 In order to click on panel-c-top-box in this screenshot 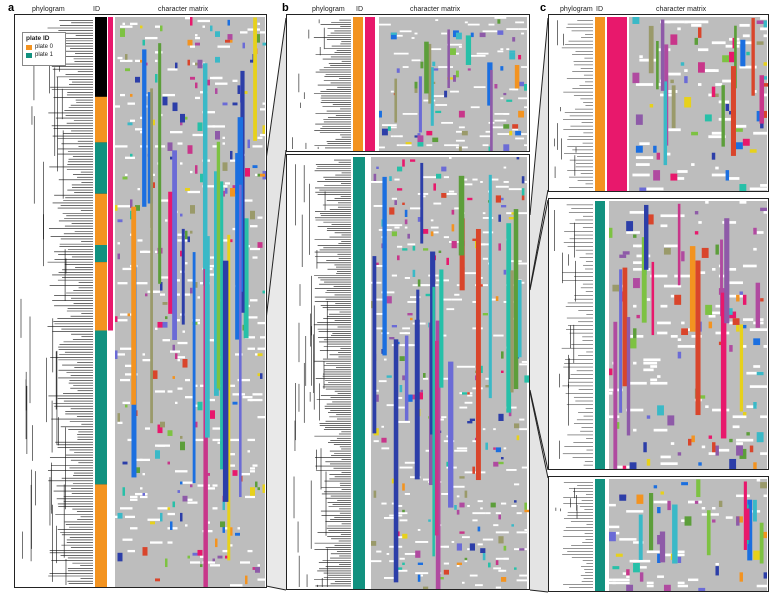, I will do `click(658, 103)`.